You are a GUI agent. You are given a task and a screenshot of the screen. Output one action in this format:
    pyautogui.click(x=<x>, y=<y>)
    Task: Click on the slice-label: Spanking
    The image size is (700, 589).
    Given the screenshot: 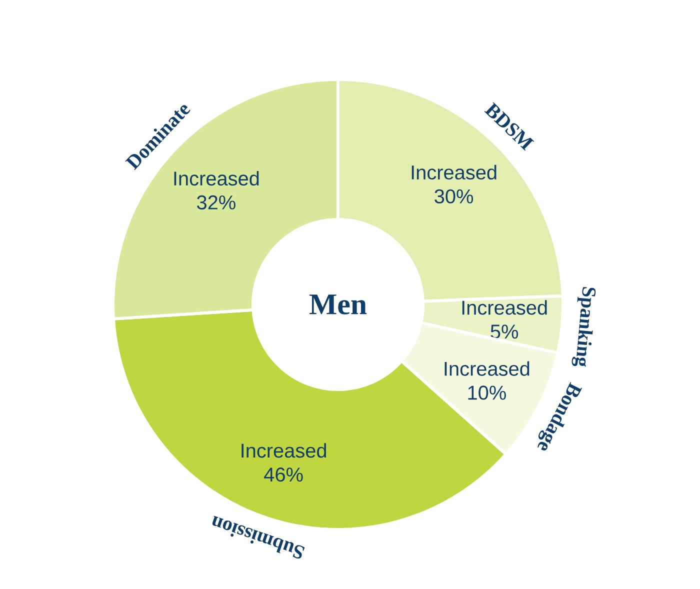 What is the action you would take?
    pyautogui.click(x=584, y=326)
    